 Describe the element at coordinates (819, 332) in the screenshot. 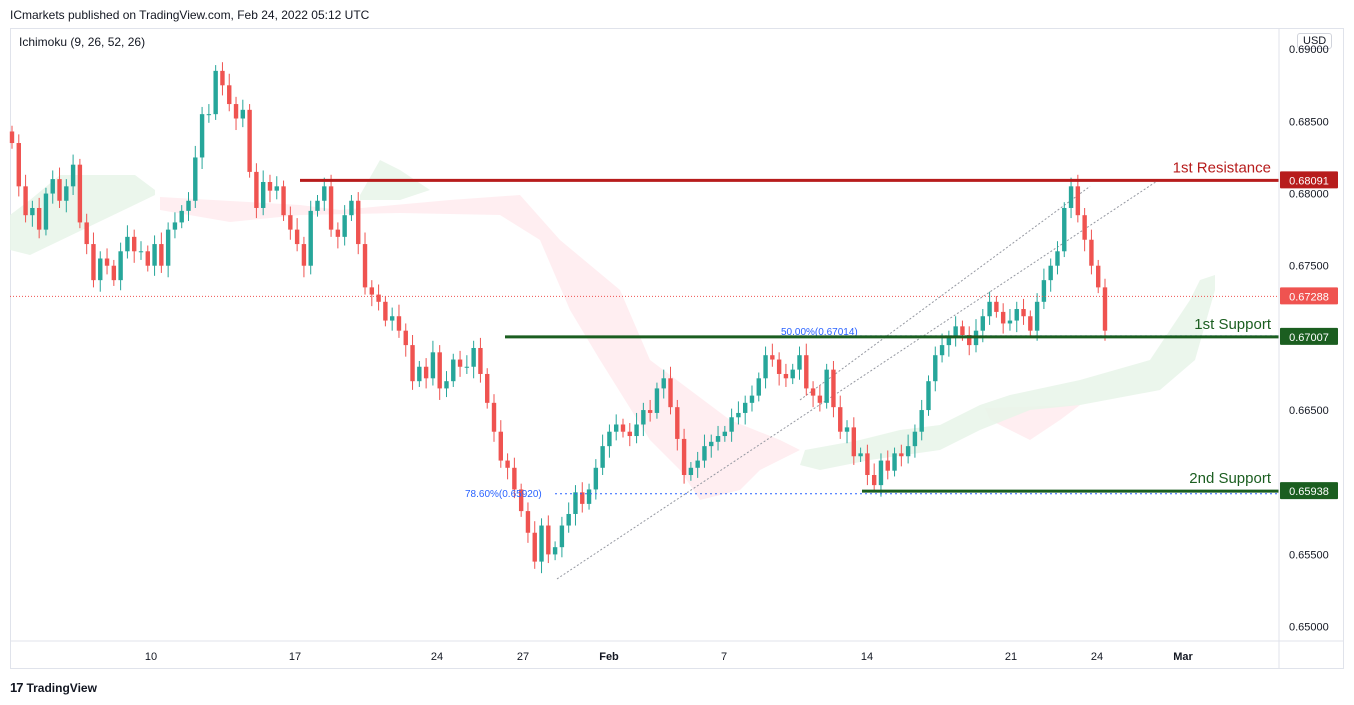

I see `fib-label: 50.00%(0.67014)` at that location.